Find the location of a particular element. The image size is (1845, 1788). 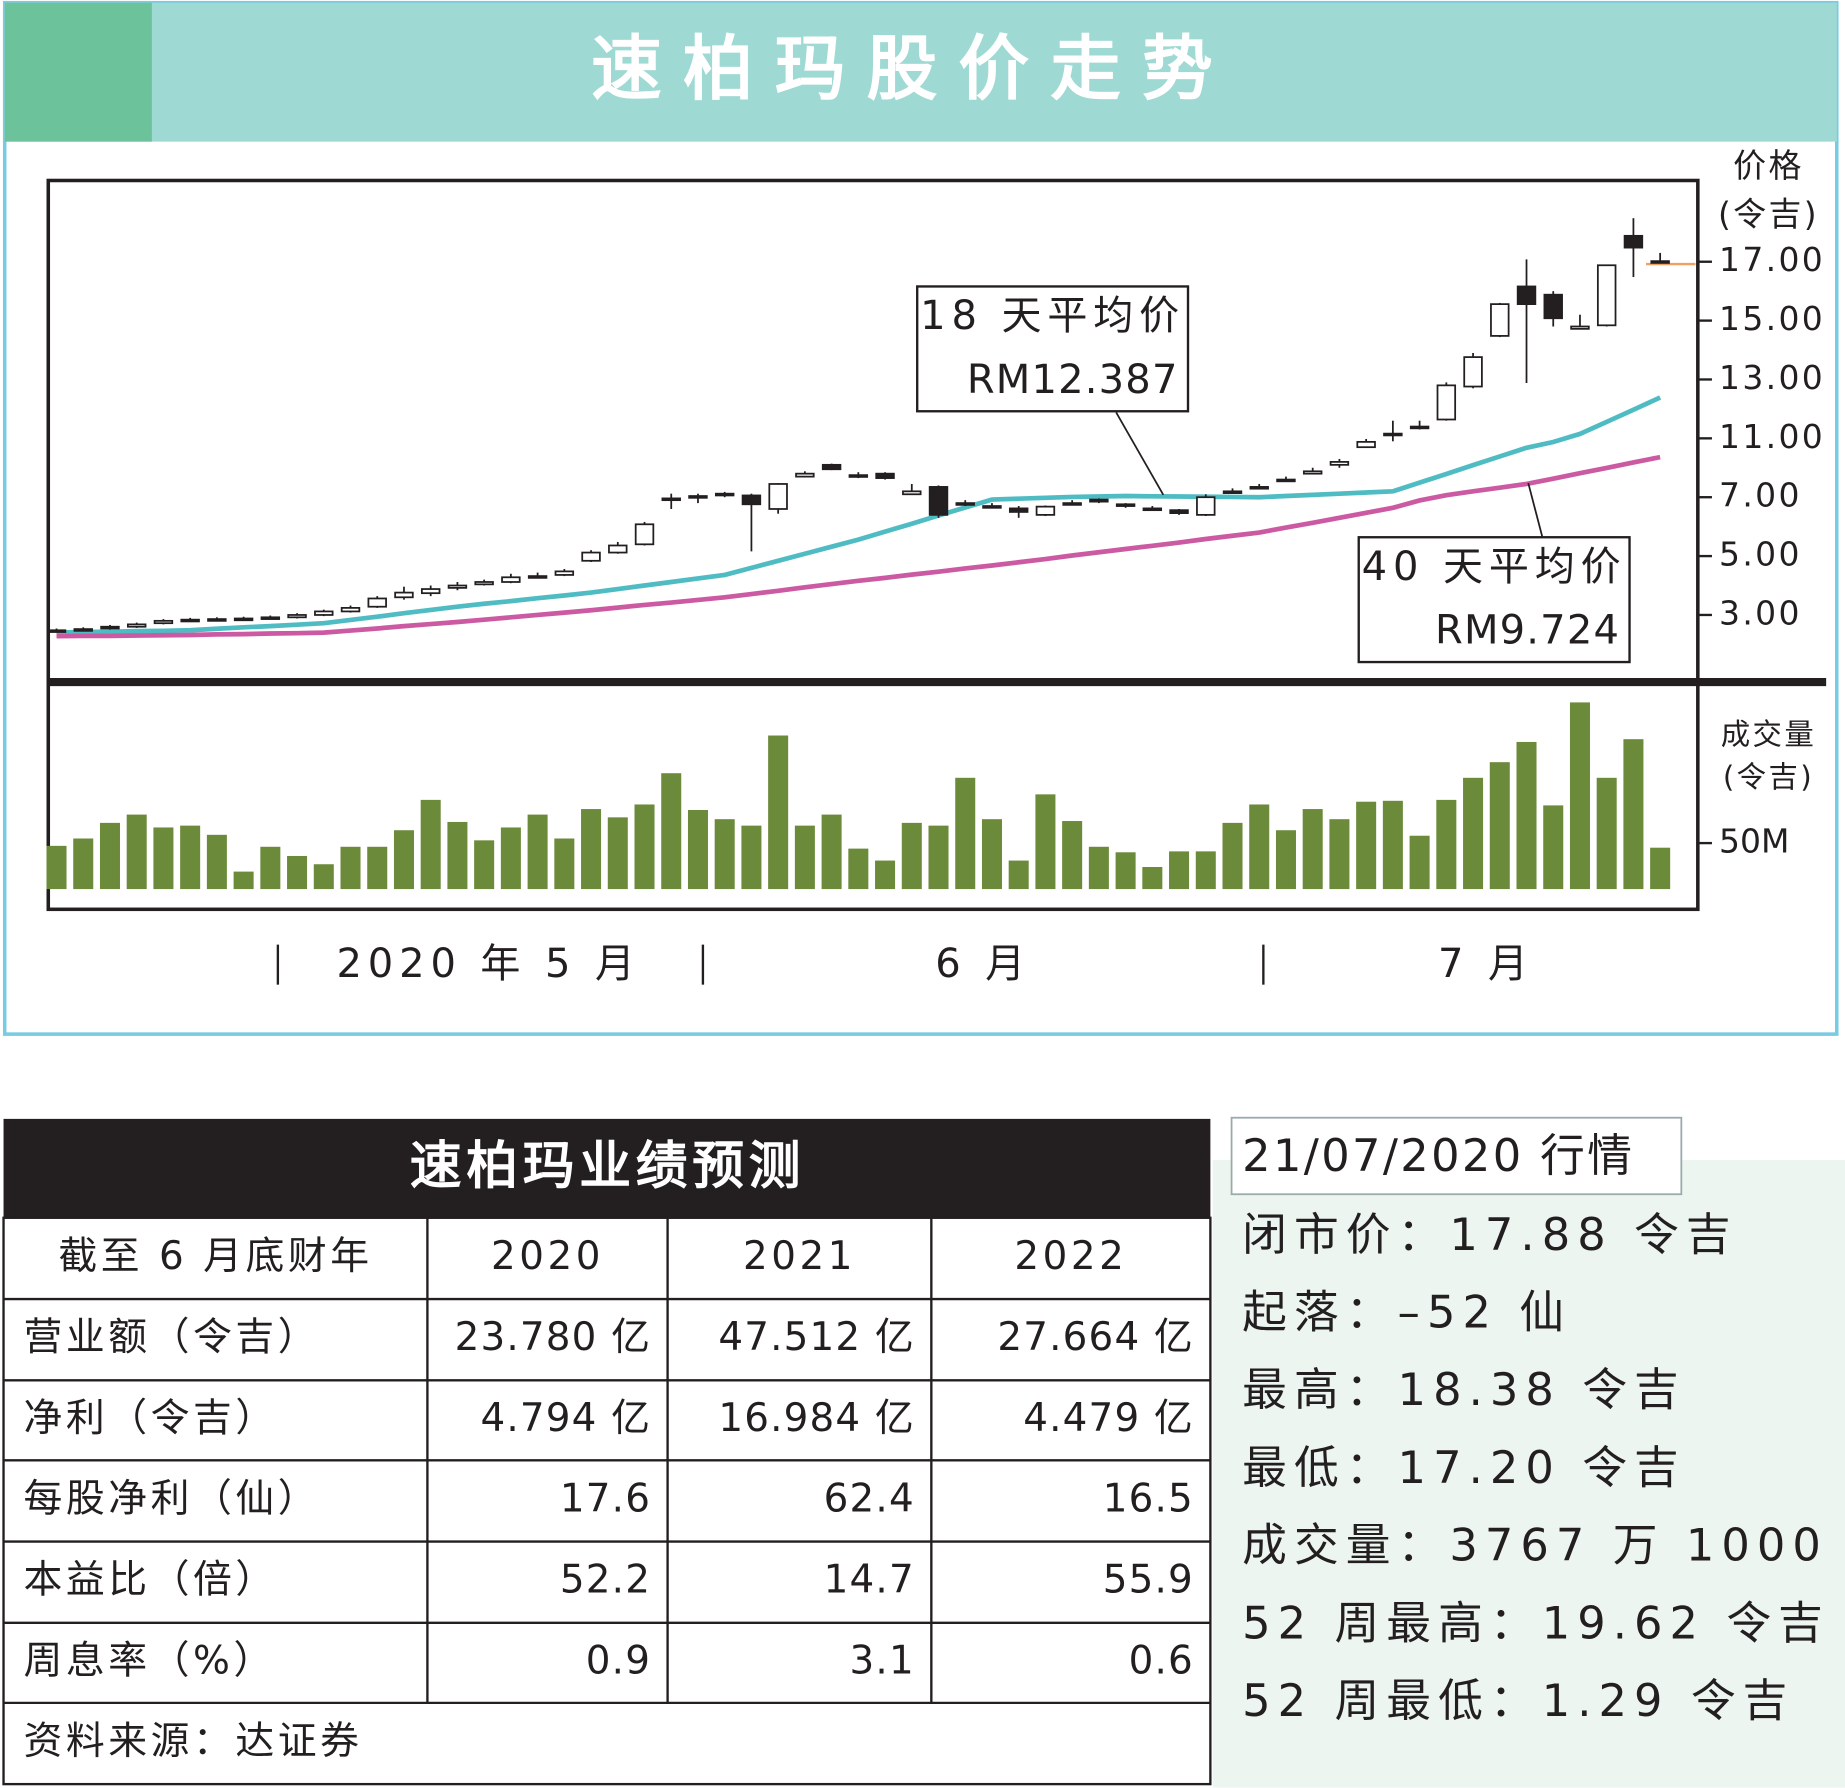

value-cell: 0.9 is located at coordinates (618, 1660).